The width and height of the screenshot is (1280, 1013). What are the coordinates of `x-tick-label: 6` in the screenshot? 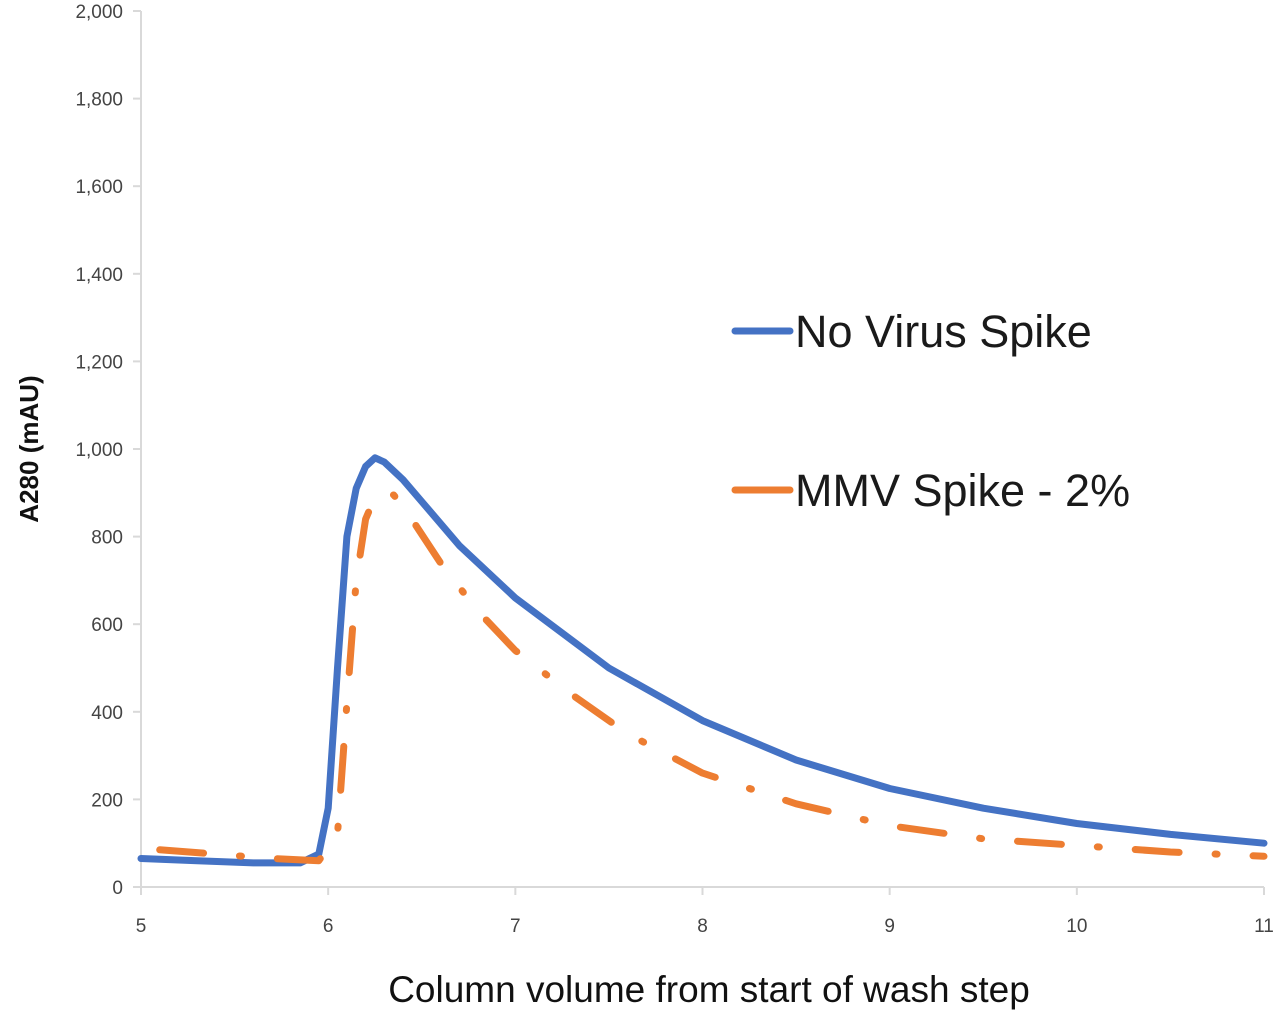 It's located at (328, 926).